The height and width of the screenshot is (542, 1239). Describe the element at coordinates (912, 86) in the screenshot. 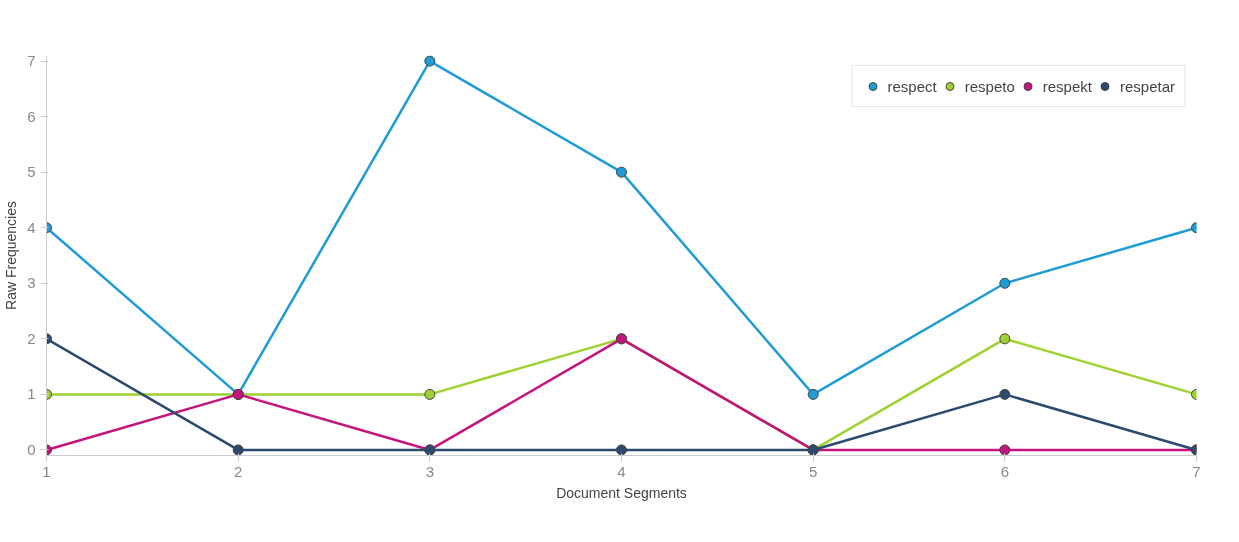

I see `legend-label: respect` at that location.